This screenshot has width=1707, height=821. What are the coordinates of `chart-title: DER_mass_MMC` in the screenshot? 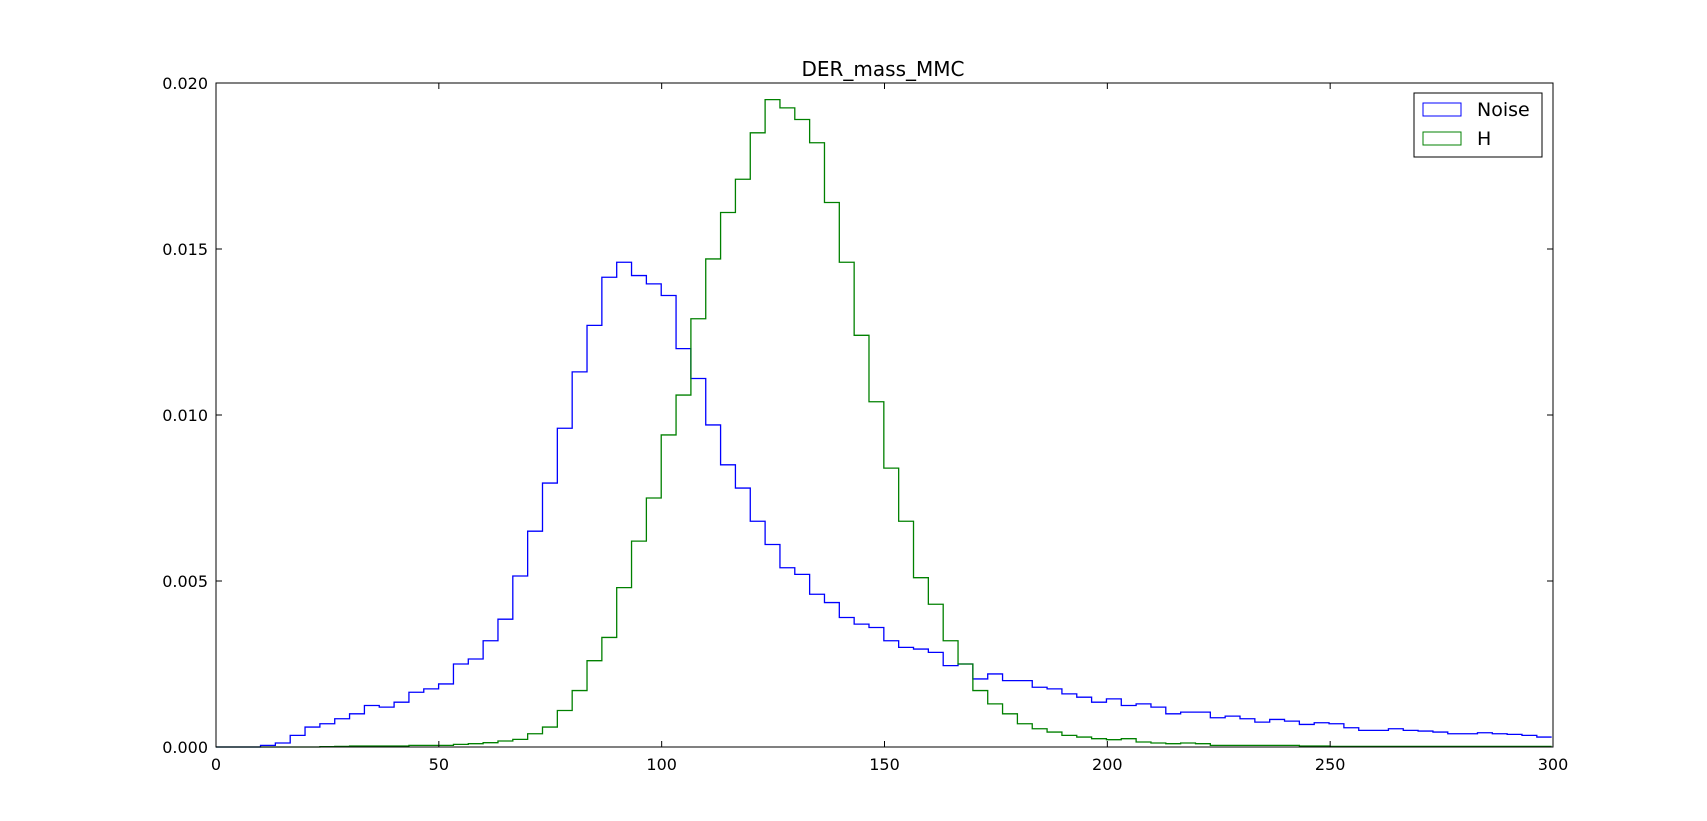 It's located at (883, 69).